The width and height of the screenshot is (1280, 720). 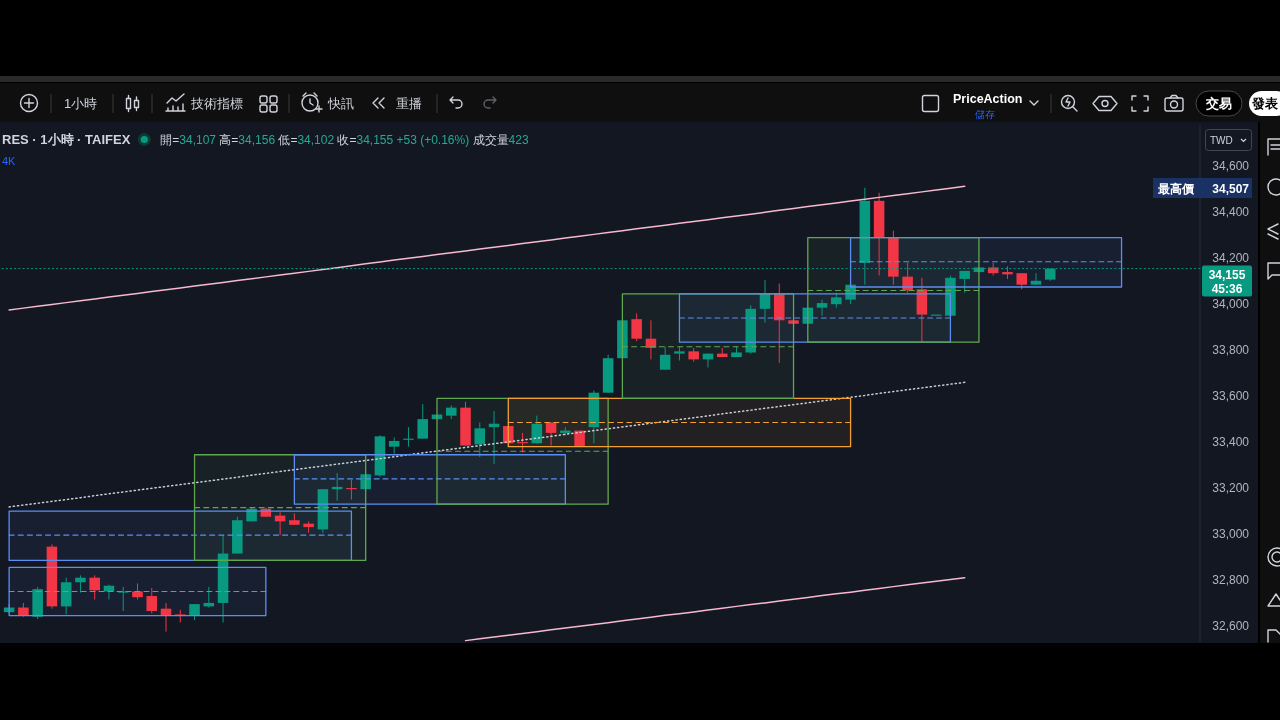 What do you see at coordinates (1221, 140) in the screenshot?
I see `text: TWD` at bounding box center [1221, 140].